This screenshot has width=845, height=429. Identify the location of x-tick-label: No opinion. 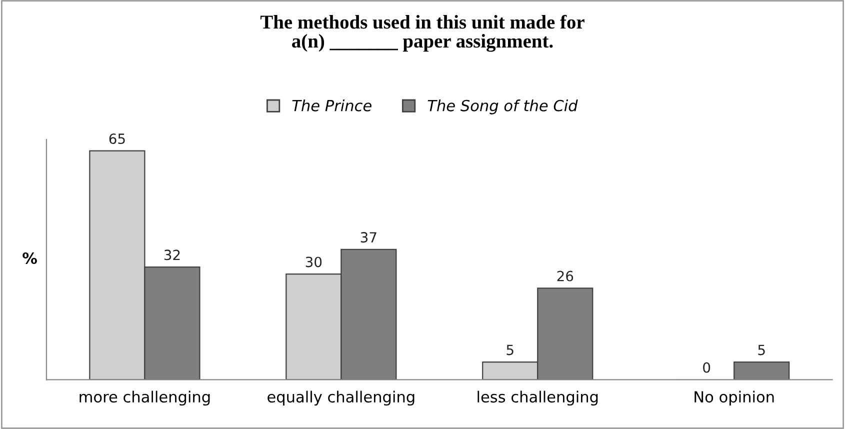
(734, 398).